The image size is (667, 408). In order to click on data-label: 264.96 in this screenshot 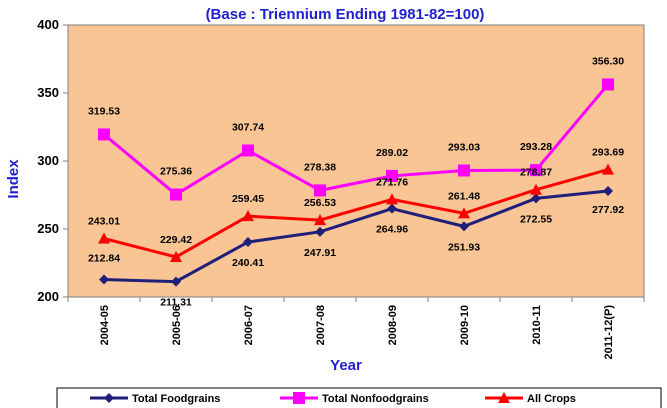, I will do `click(392, 230)`.